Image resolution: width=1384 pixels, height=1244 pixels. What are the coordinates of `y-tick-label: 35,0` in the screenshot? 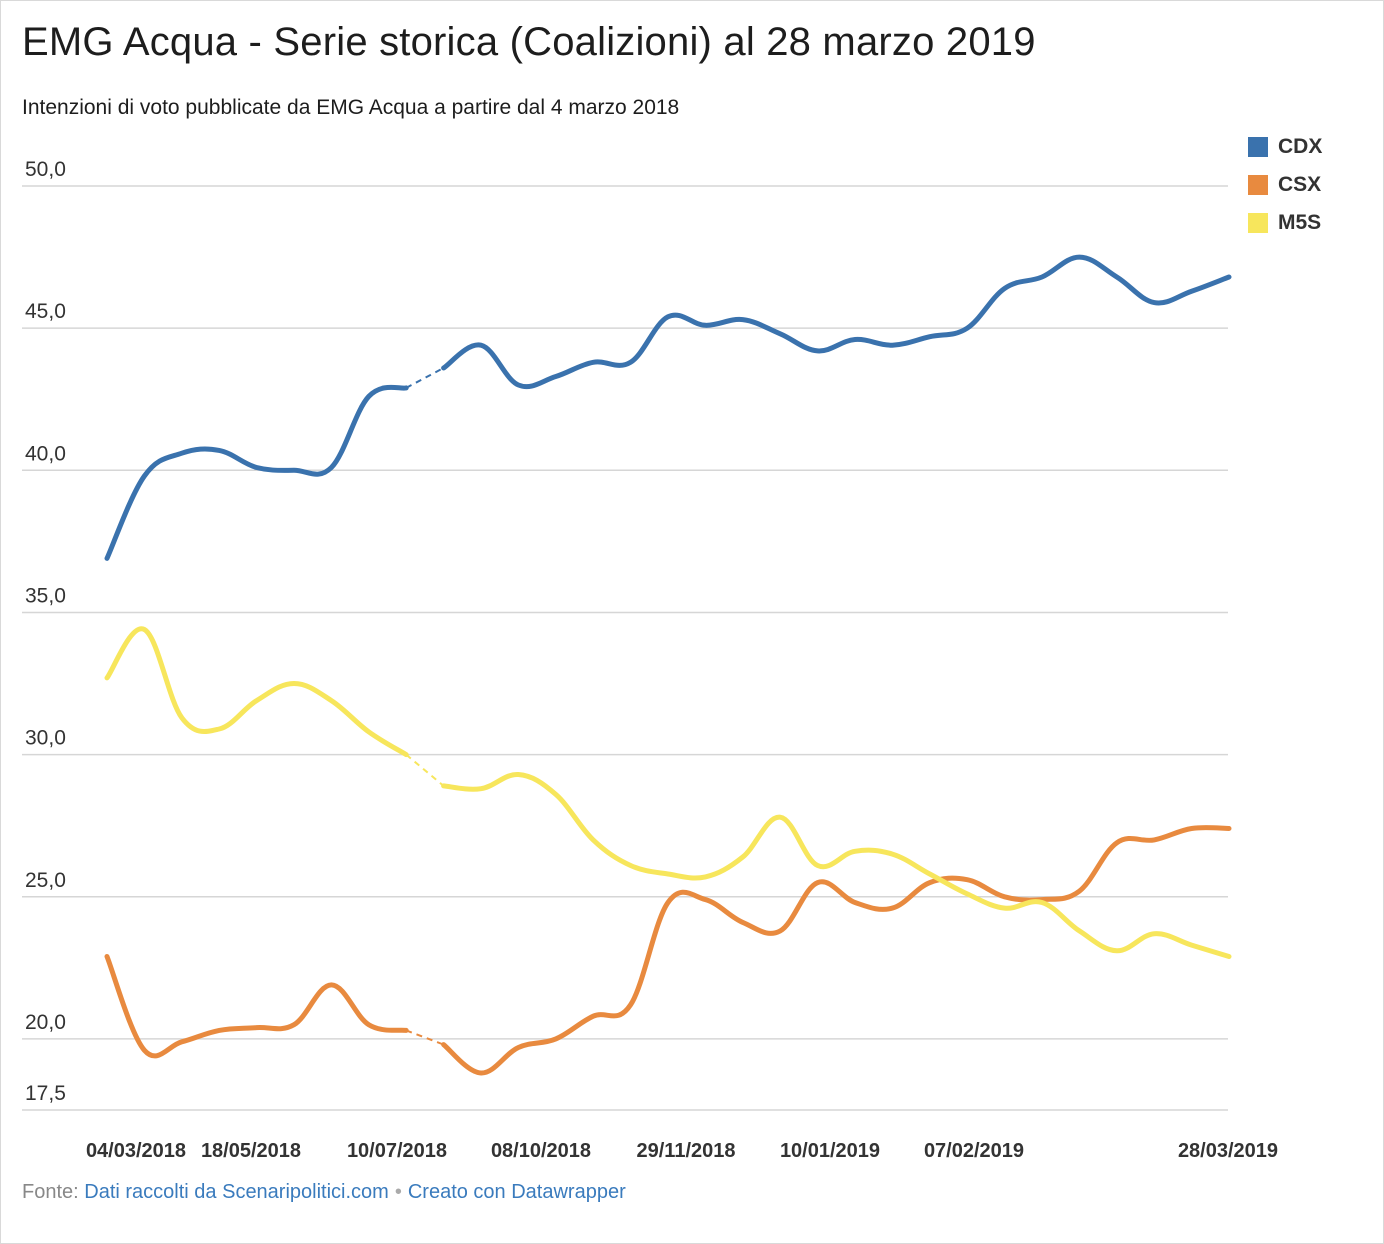 It's located at (45, 595).